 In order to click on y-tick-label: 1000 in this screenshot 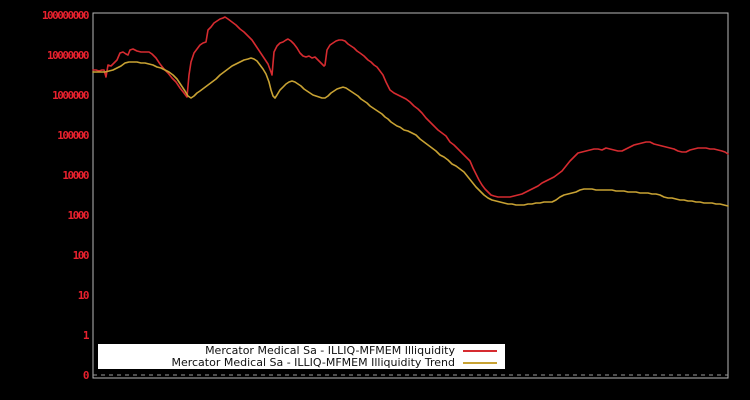, I will do `click(78, 215)`.